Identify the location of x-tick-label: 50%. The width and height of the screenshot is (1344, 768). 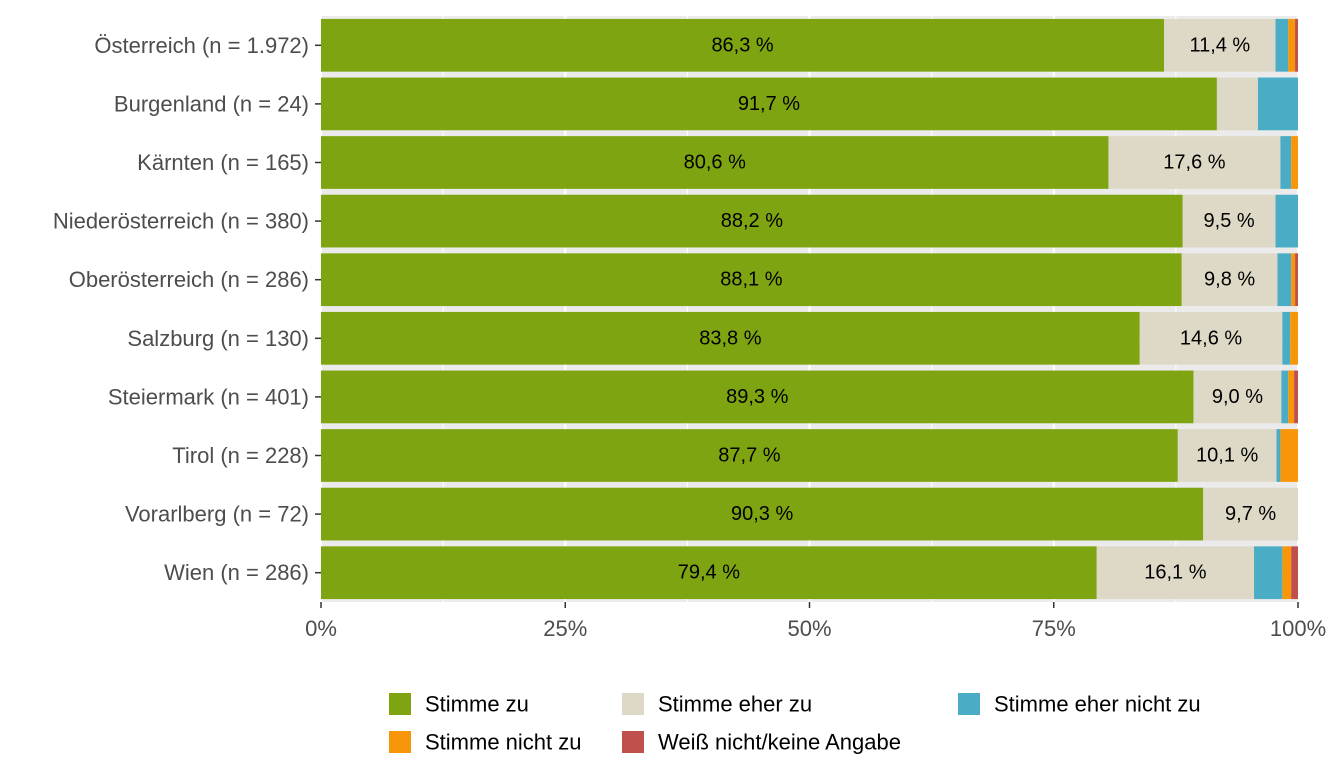
(809, 628).